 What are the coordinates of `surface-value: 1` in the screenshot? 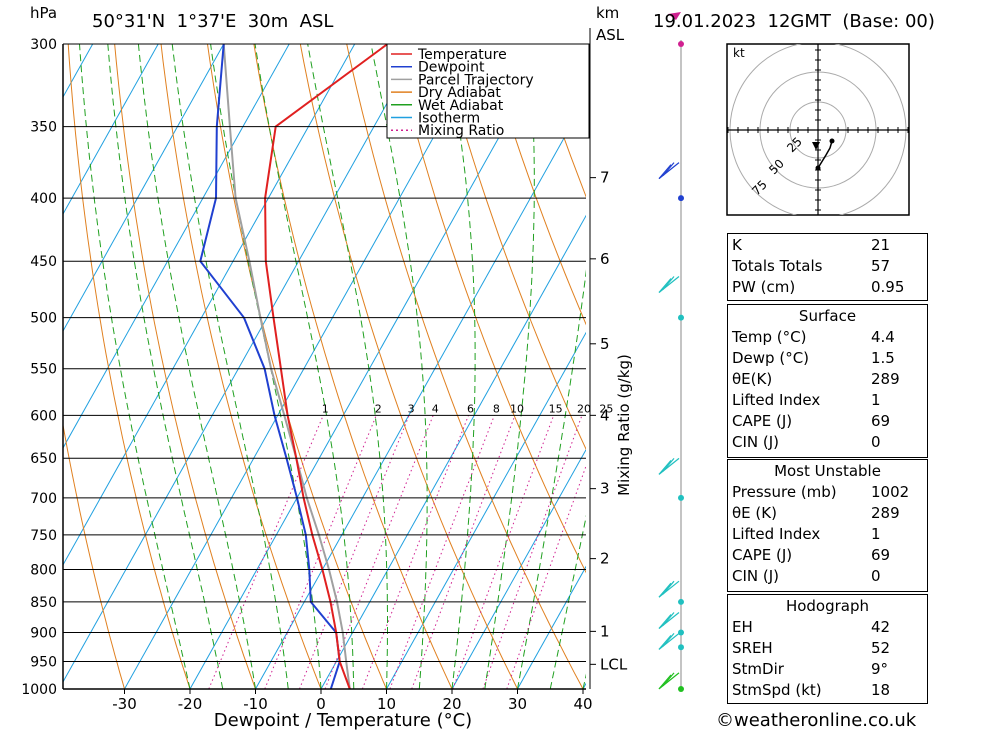 It's located at (876, 399).